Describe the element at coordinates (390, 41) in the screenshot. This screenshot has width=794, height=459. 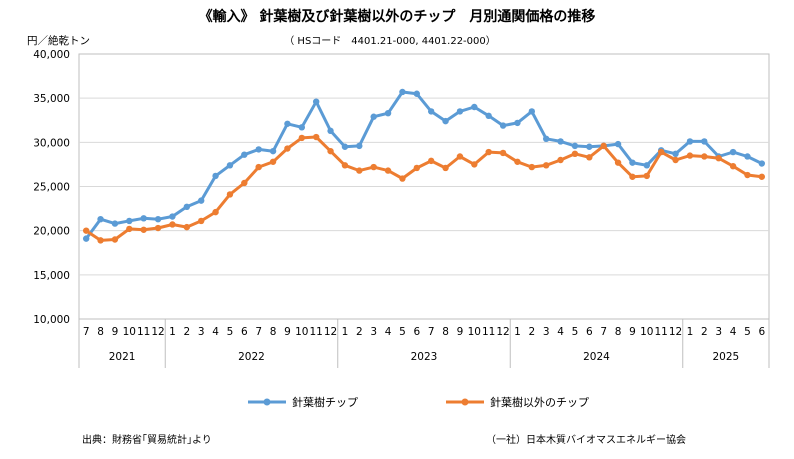
I see `chart-subtitle: （ HSコード 4401.21-000, 4401.22-000）` at that location.